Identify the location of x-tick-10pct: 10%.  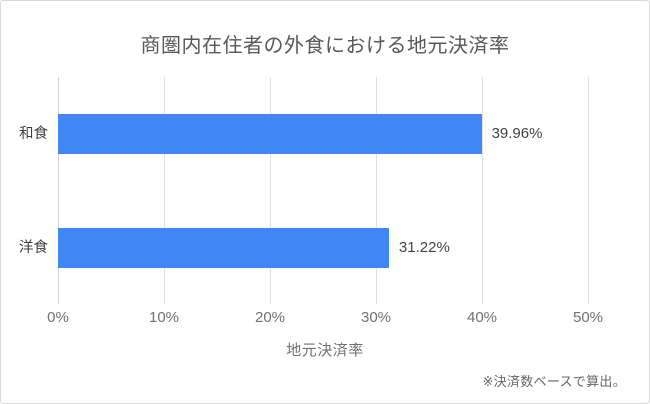
(164, 317).